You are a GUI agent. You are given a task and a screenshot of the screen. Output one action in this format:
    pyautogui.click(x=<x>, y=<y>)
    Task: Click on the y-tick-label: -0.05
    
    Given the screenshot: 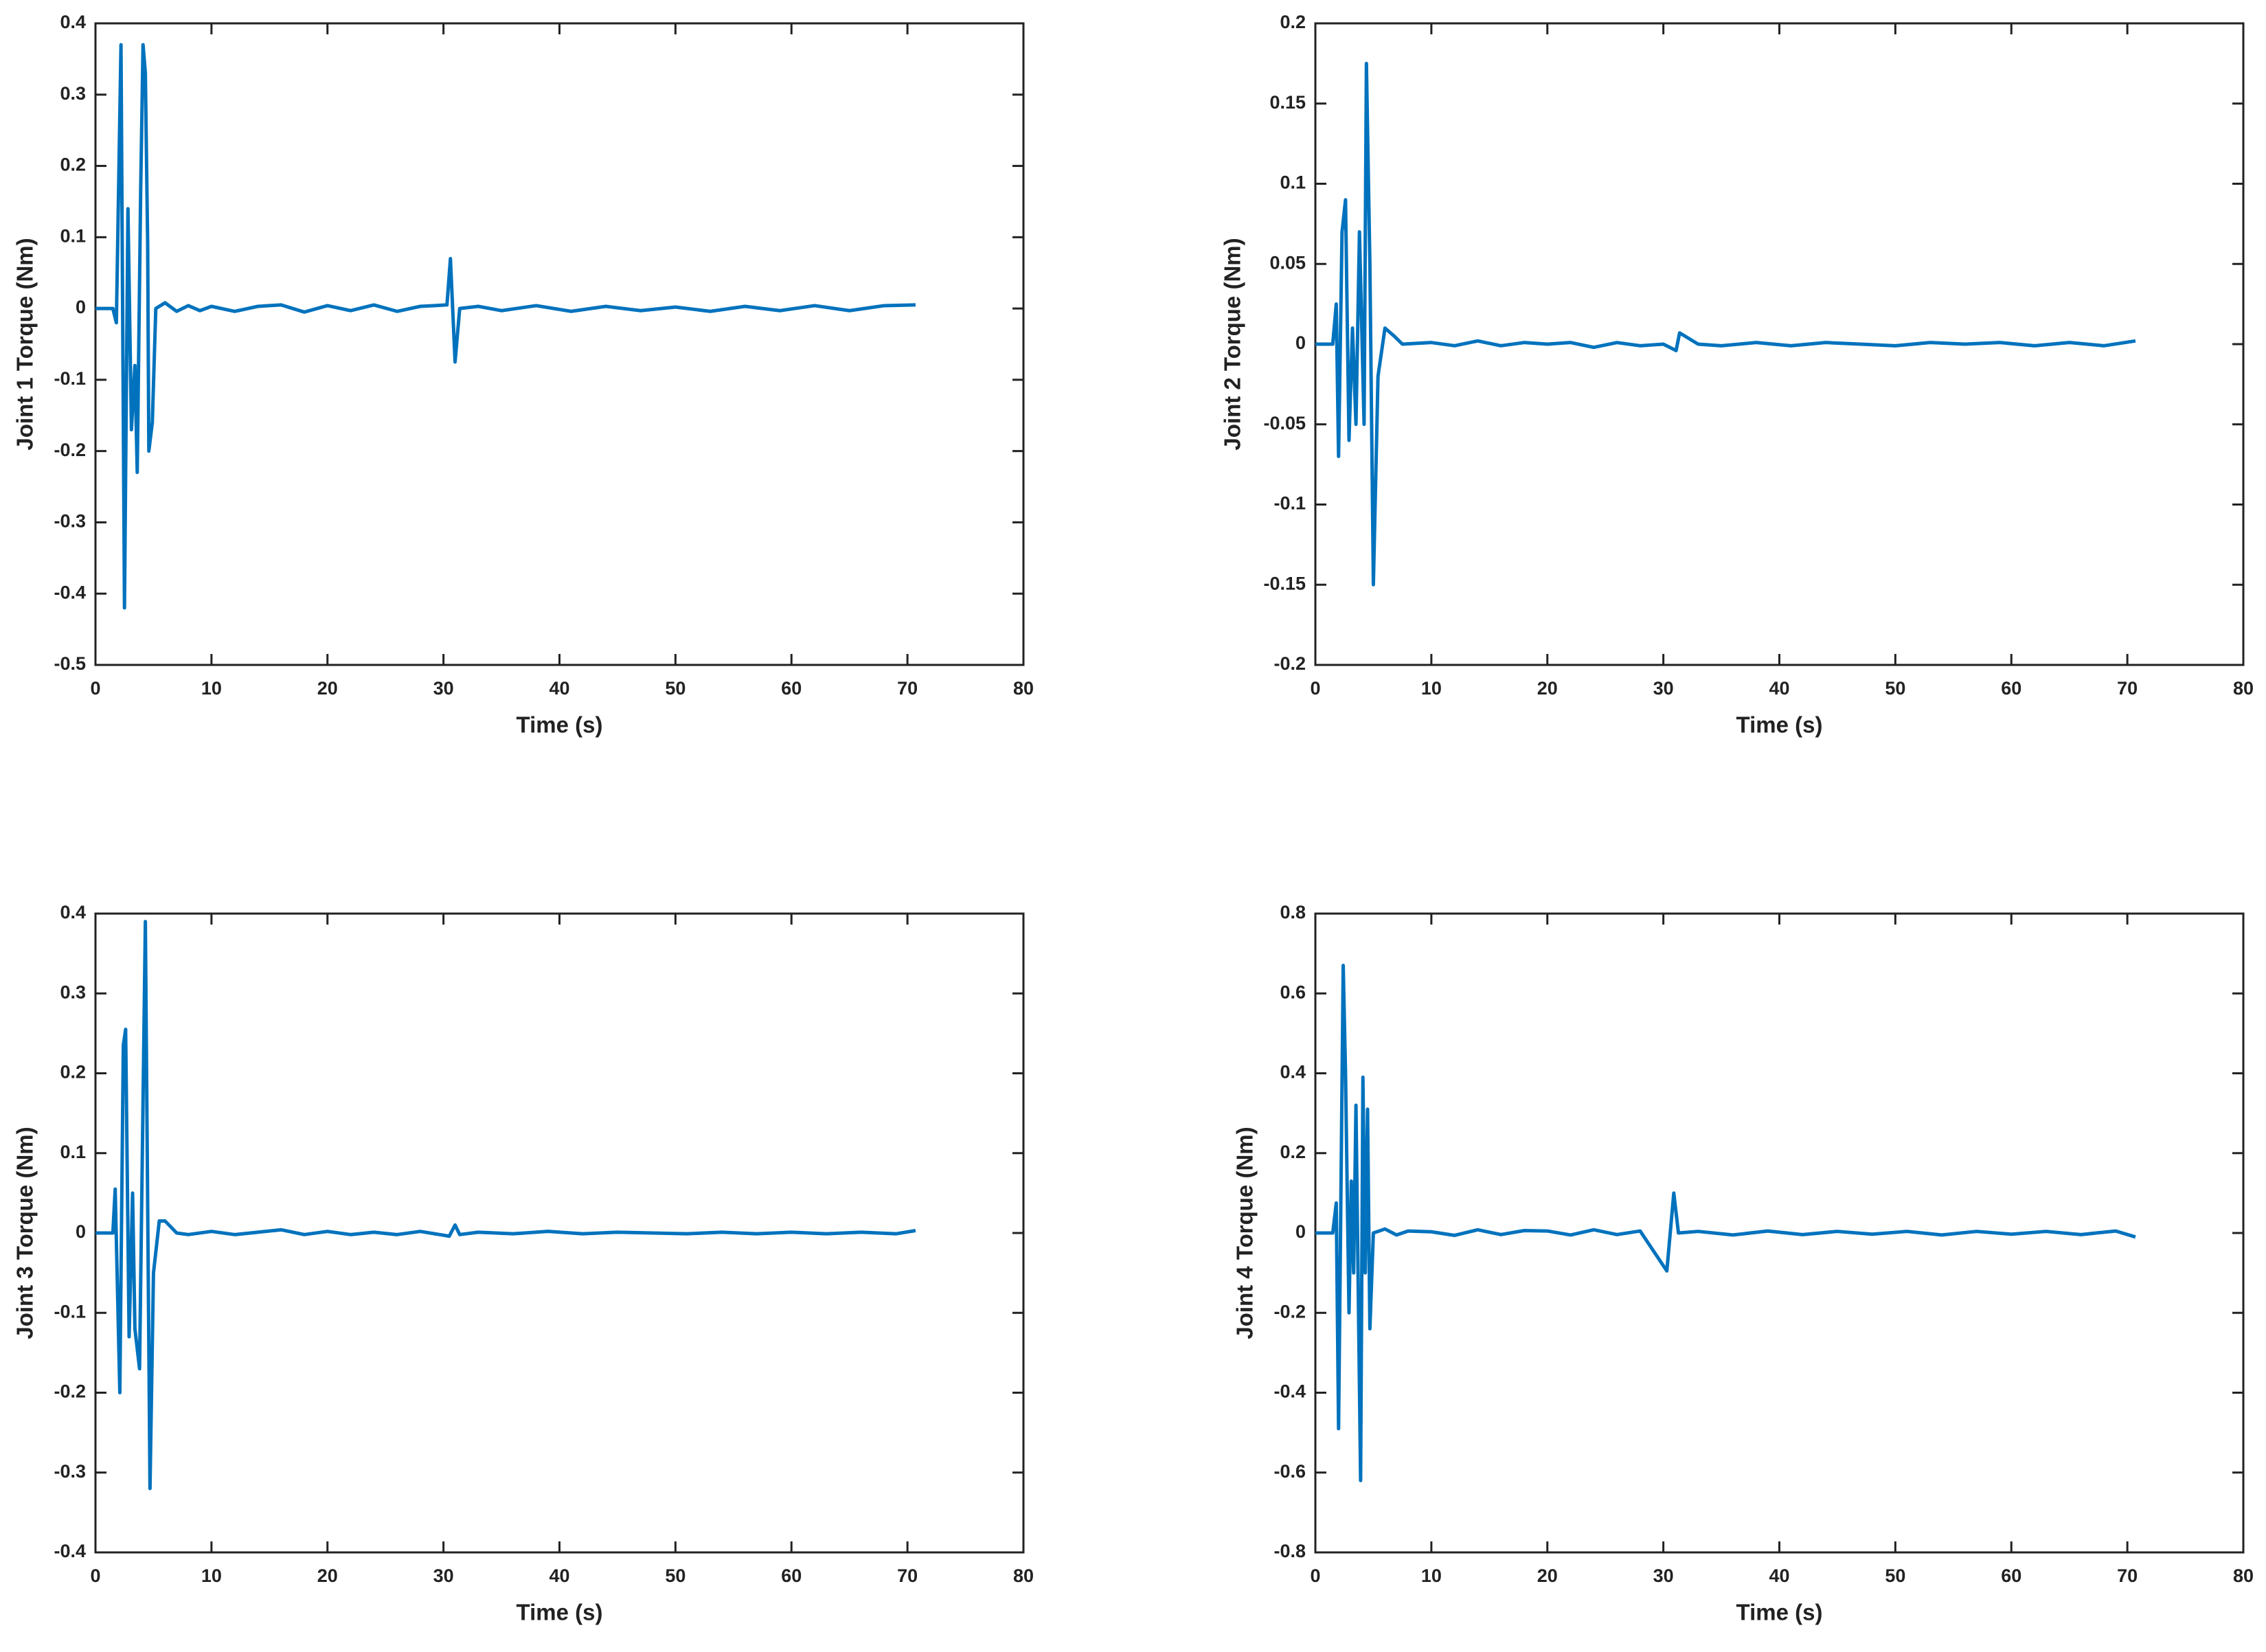 What is the action you would take?
    pyautogui.click(x=1284, y=423)
    